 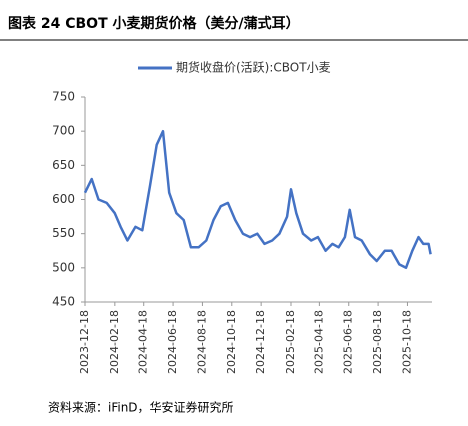 I want to click on x-tick-label: 2024-12-18, so click(x=260, y=342).